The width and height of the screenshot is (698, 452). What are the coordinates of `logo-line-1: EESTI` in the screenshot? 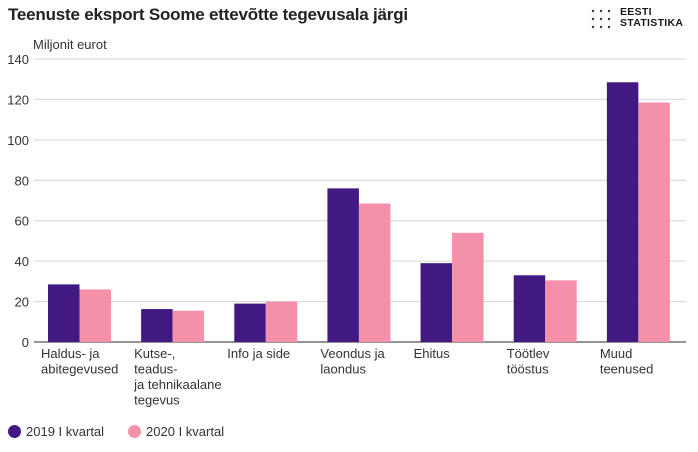 It's located at (636, 12).